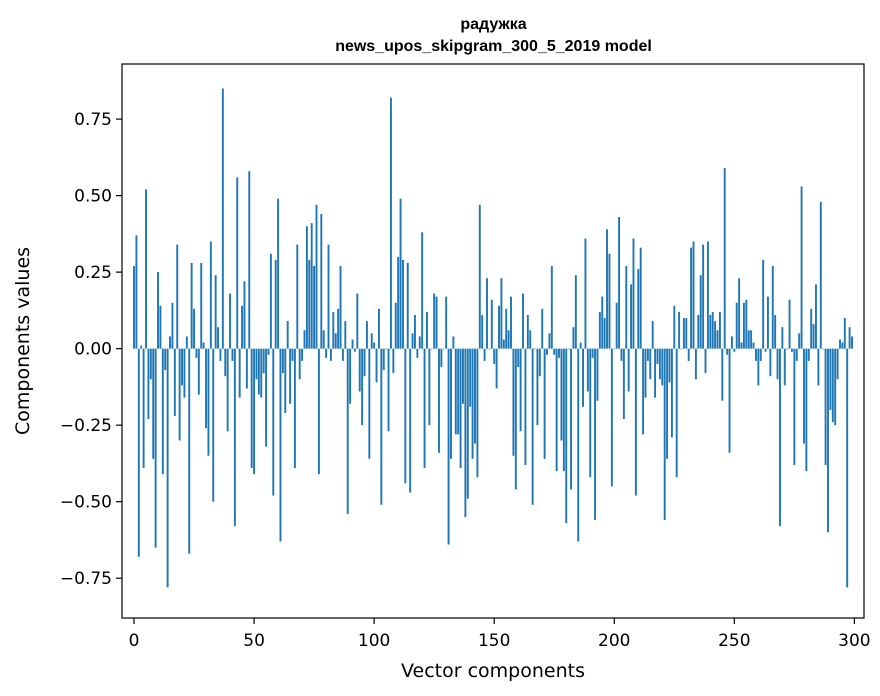 This screenshot has width=880, height=696. I want to click on x-tick-label: 300, so click(854, 641).